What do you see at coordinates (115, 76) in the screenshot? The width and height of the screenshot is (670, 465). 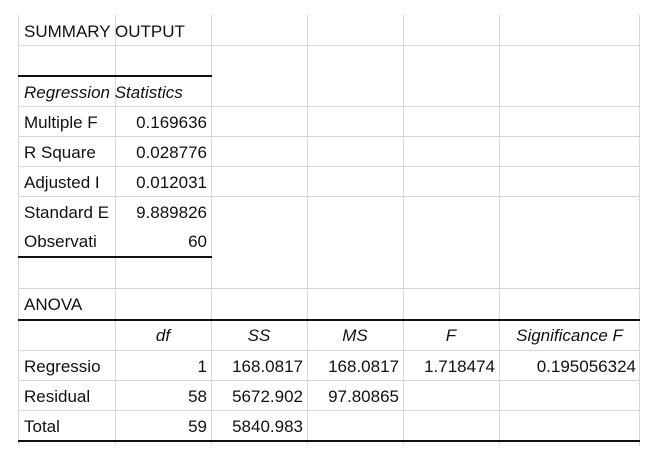 I see `regression-stats-top-border` at bounding box center [115, 76].